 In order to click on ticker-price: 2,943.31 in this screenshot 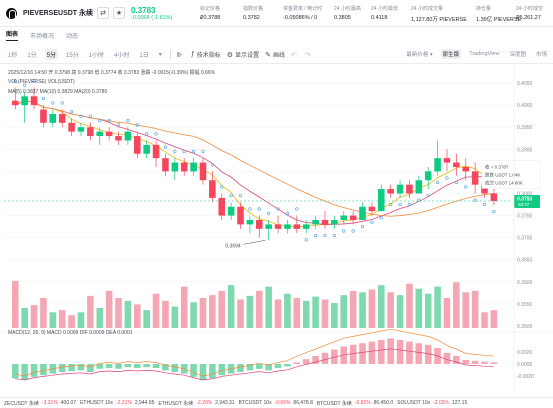, I will do `click(225, 402)`.